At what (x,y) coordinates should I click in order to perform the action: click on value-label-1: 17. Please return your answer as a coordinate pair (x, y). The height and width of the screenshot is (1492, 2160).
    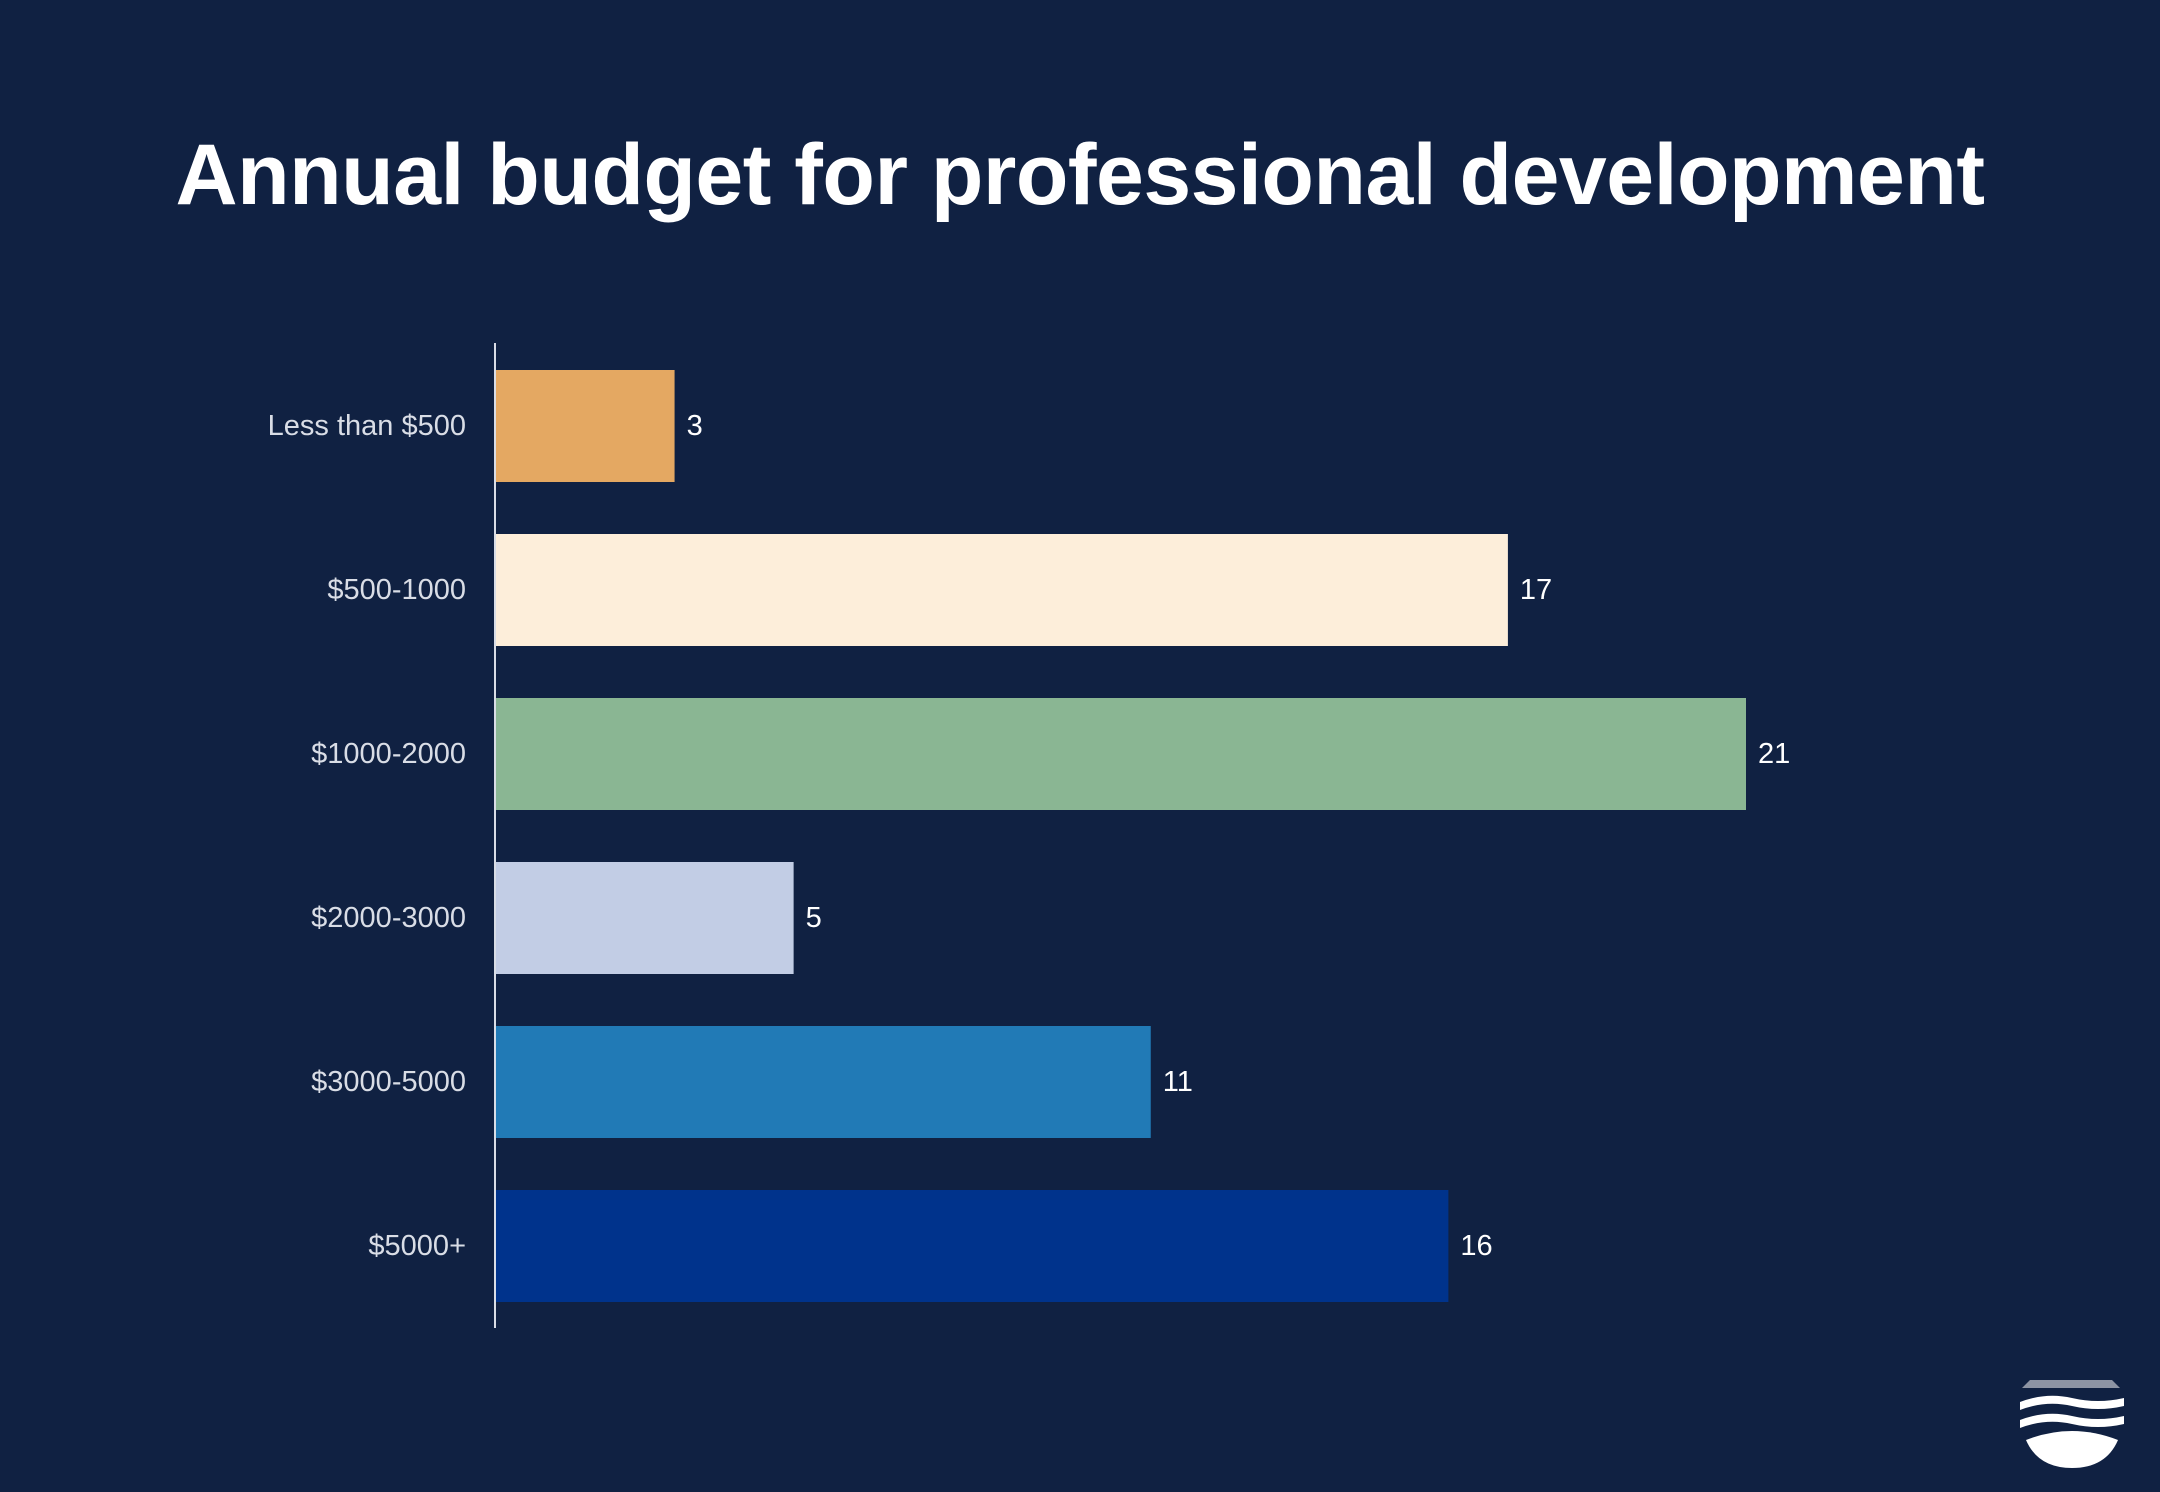
    Looking at the image, I should click on (1536, 590).